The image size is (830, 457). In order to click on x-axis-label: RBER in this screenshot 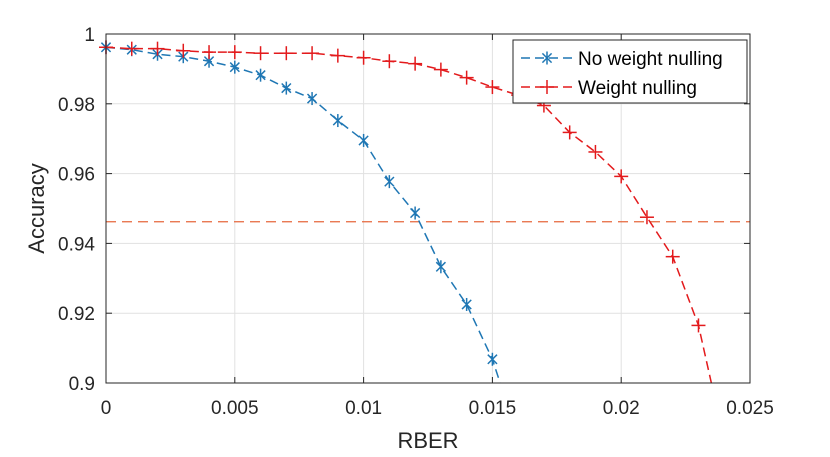, I will do `click(427, 440)`.